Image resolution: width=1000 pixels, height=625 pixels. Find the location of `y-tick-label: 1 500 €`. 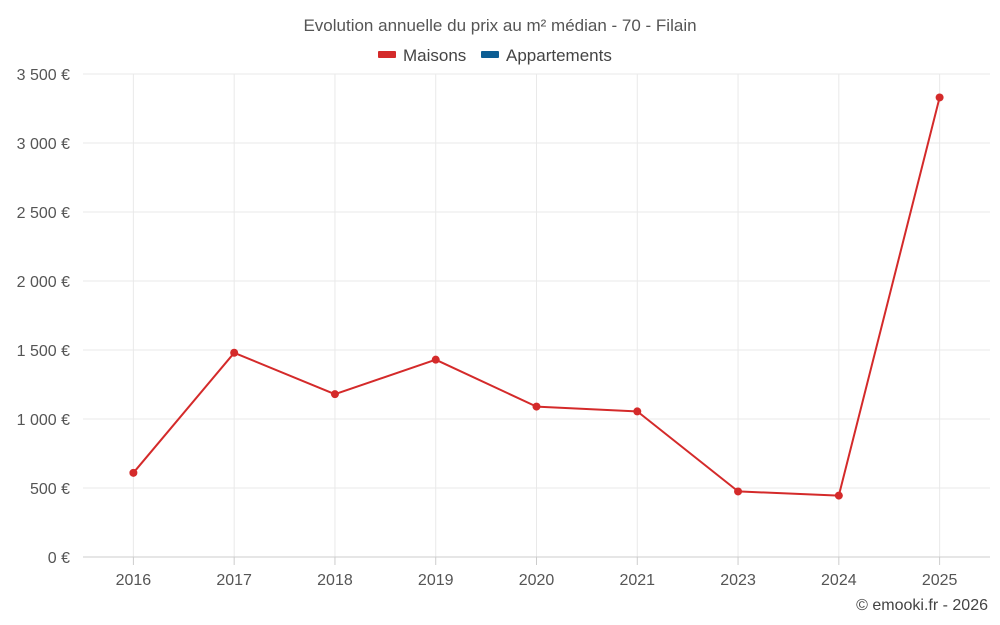

y-tick-label: 1 500 € is located at coordinates (43, 351).